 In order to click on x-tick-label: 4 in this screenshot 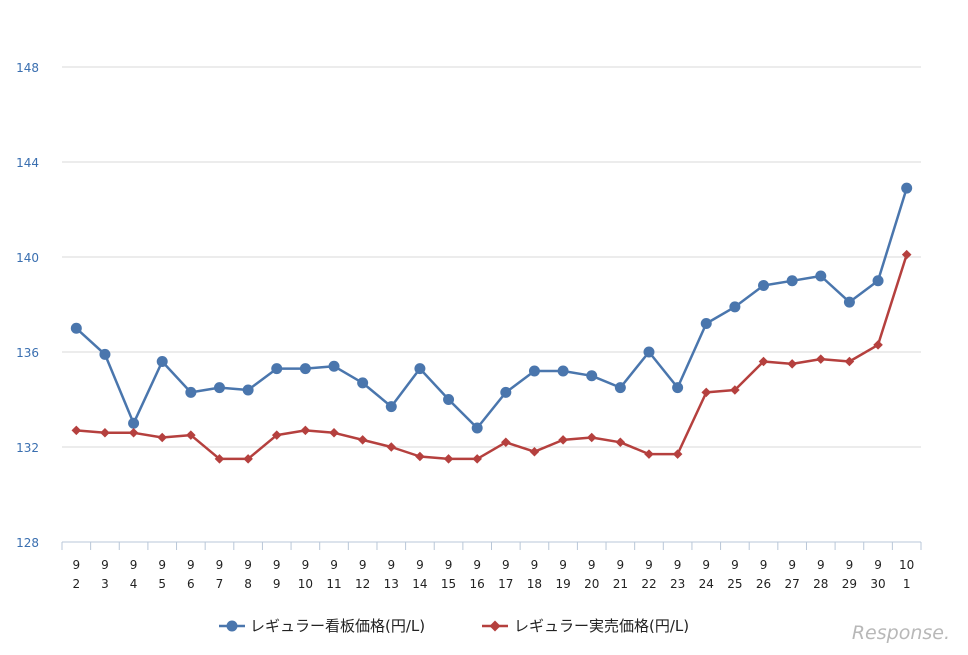, I will do `click(134, 584)`.